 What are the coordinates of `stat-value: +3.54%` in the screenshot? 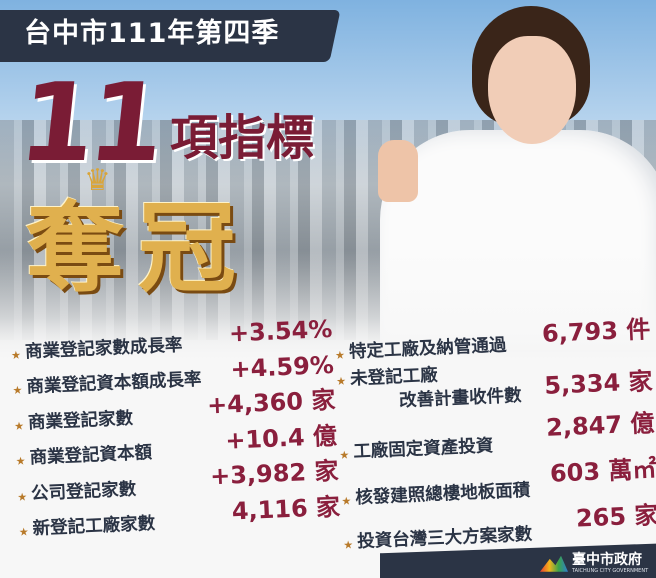 It's located at (280, 331).